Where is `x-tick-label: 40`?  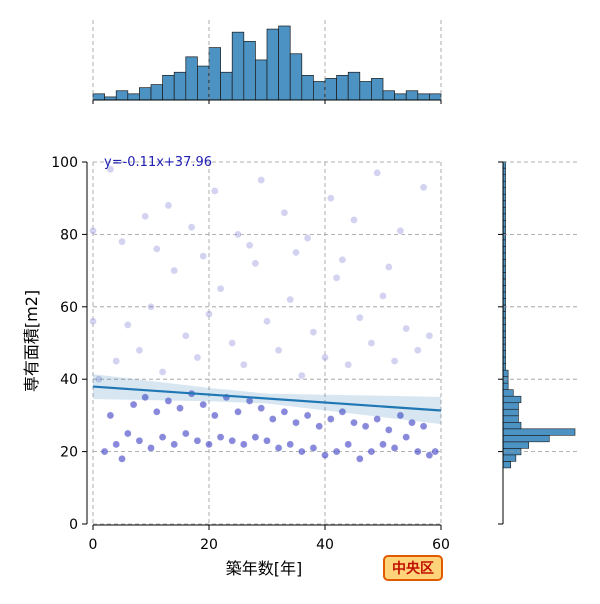 x-tick-label: 40 is located at coordinates (325, 545).